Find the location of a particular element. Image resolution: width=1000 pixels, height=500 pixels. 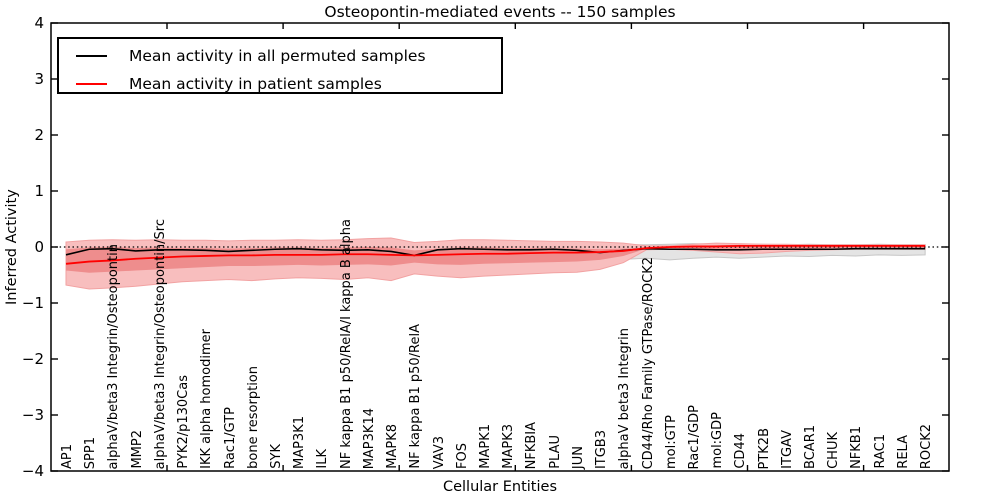

legend-item: Mean activity in patient samples is located at coordinates (280, 84).